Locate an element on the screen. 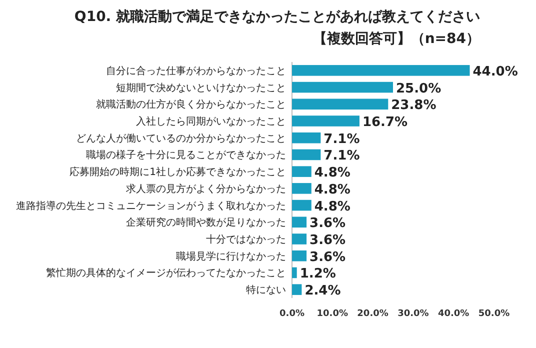 The width and height of the screenshot is (536, 348). y-tick-label: 企業研究の時間や数が足りなかった is located at coordinates (206, 222).